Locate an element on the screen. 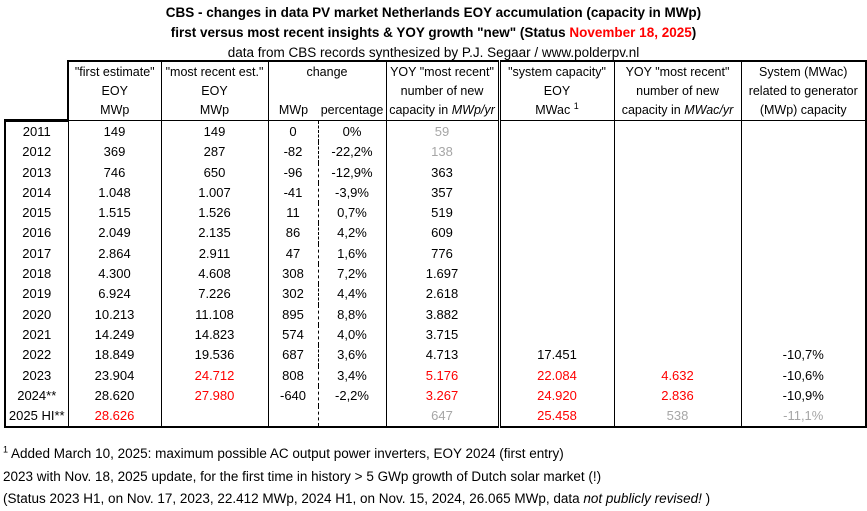 Image resolution: width=867 pixels, height=511 pixels. year-cell: 2016 is located at coordinates (36, 233).